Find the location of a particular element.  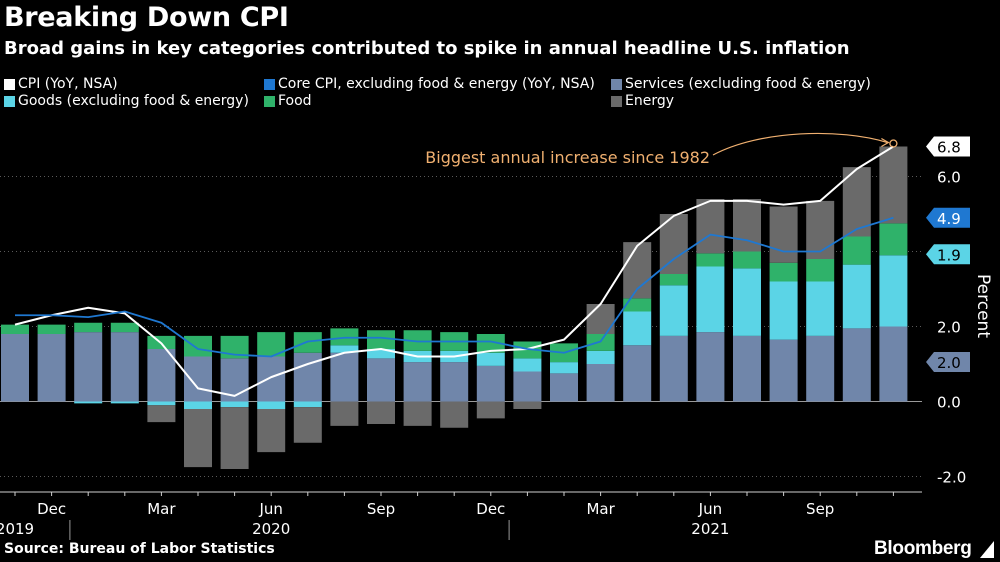

source-note: Source: Bureau of Labor Statistics is located at coordinates (139, 549).